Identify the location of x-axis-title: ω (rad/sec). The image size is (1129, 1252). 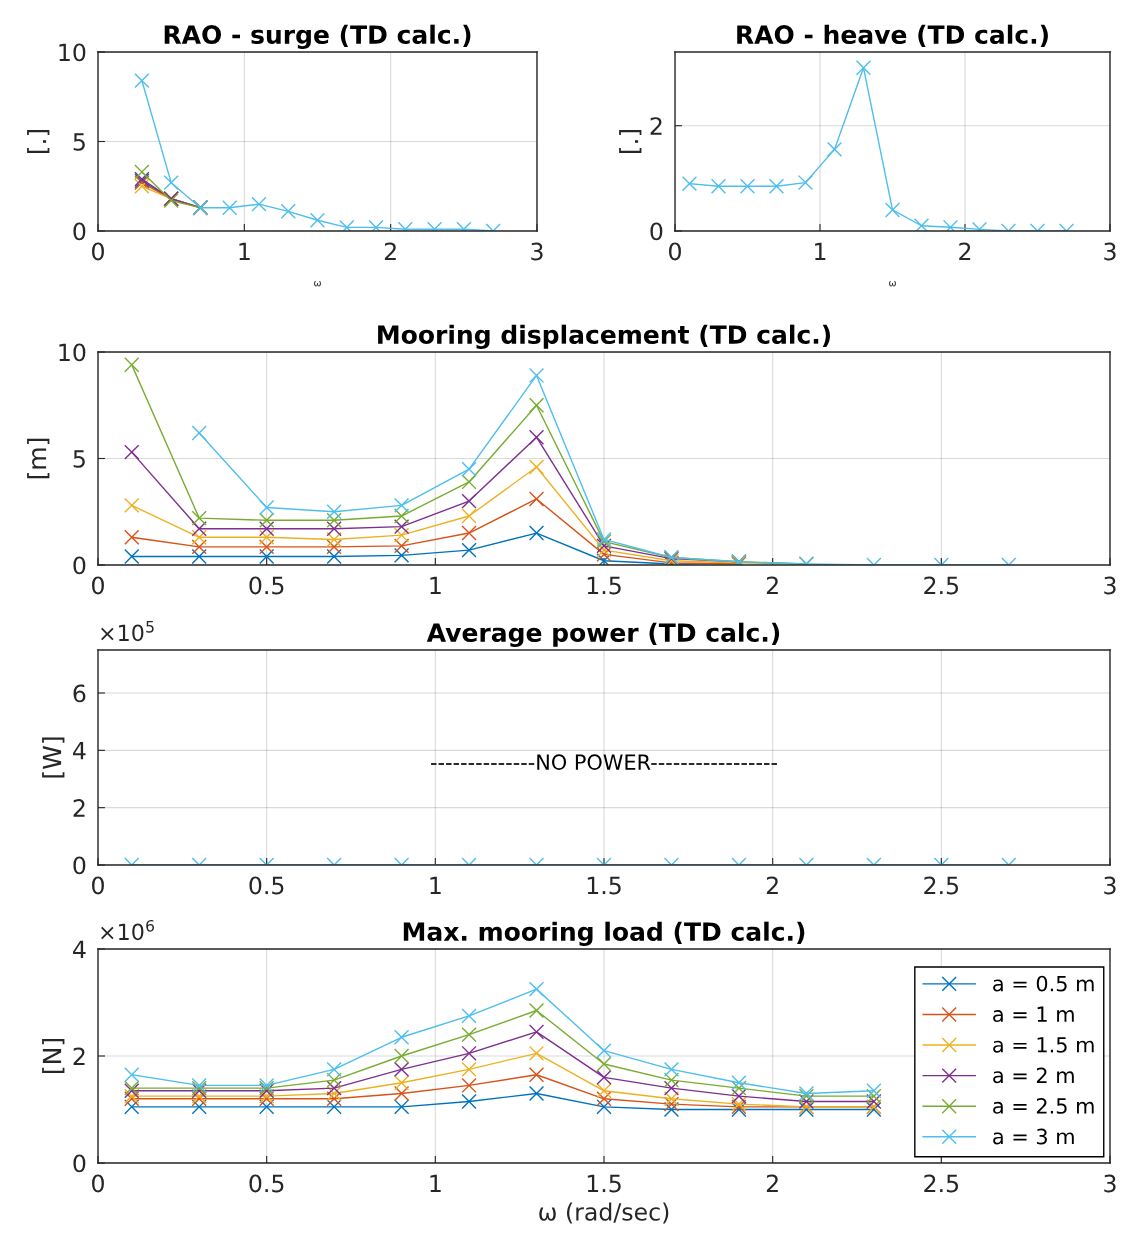
(604, 1213).